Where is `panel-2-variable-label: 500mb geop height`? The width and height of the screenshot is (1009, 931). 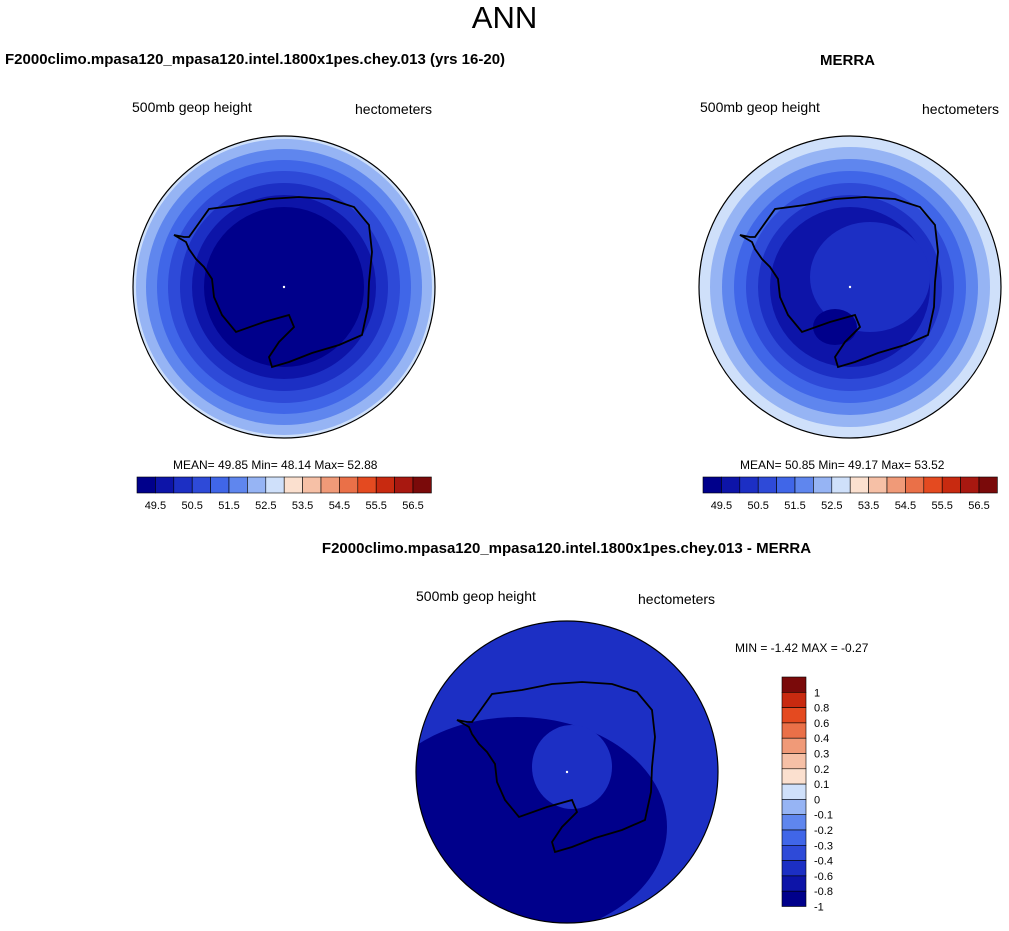 panel-2-variable-label: 500mb geop height is located at coordinates (760, 107).